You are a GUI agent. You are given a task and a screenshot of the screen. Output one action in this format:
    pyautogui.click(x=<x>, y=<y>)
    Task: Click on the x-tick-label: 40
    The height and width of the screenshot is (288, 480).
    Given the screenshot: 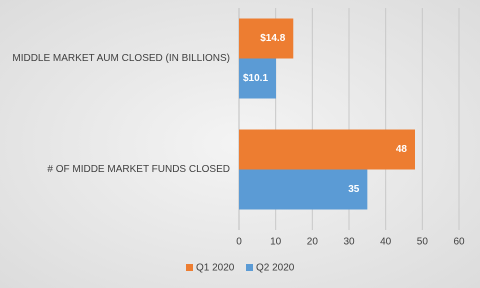 What is the action you would take?
    pyautogui.click(x=386, y=242)
    